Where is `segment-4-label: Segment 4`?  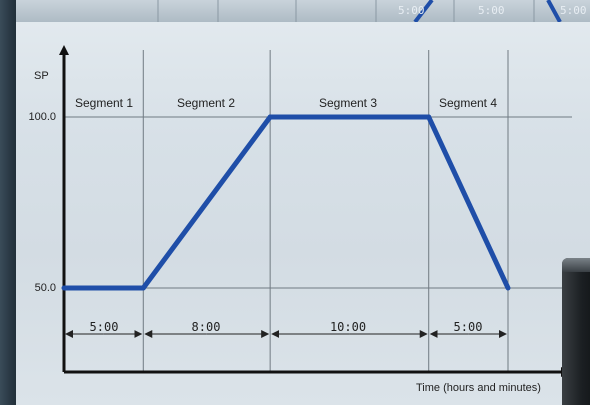
segment-4-label: Segment 4 is located at coordinates (468, 103).